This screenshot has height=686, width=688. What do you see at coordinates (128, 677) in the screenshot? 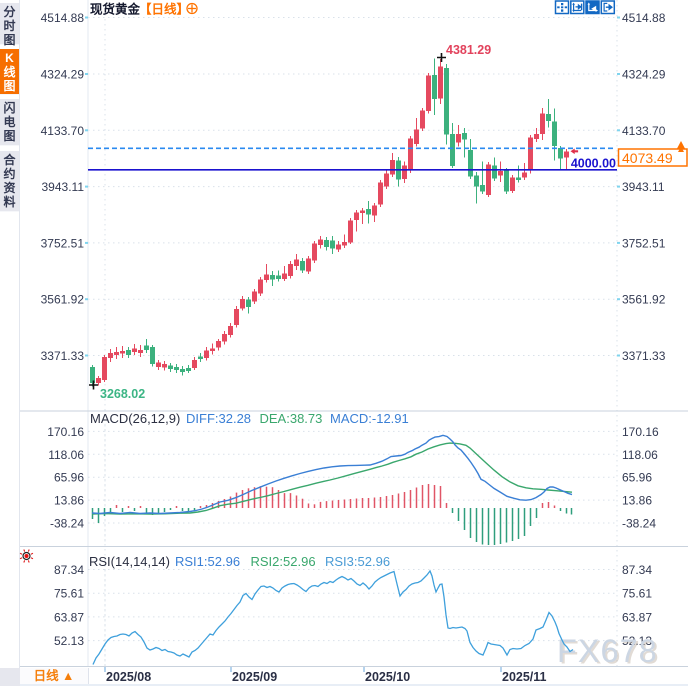
I see `svg-text: 2025/08` at bounding box center [128, 677].